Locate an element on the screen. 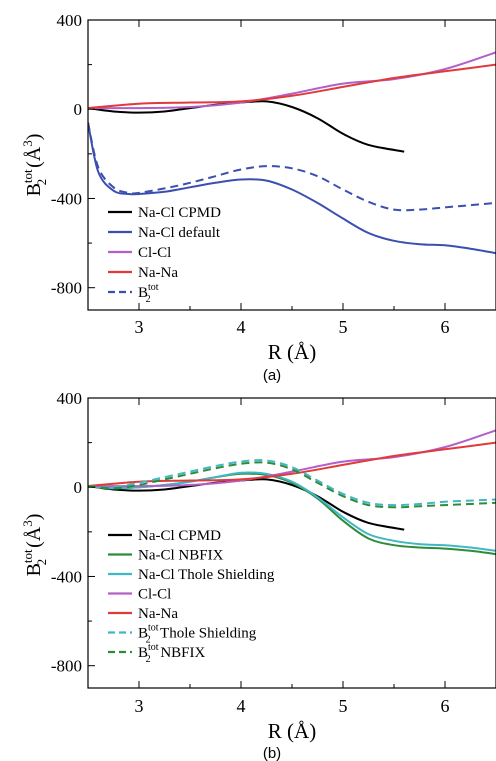 The image size is (496, 761). panel-label: (a) is located at coordinates (272, 375).